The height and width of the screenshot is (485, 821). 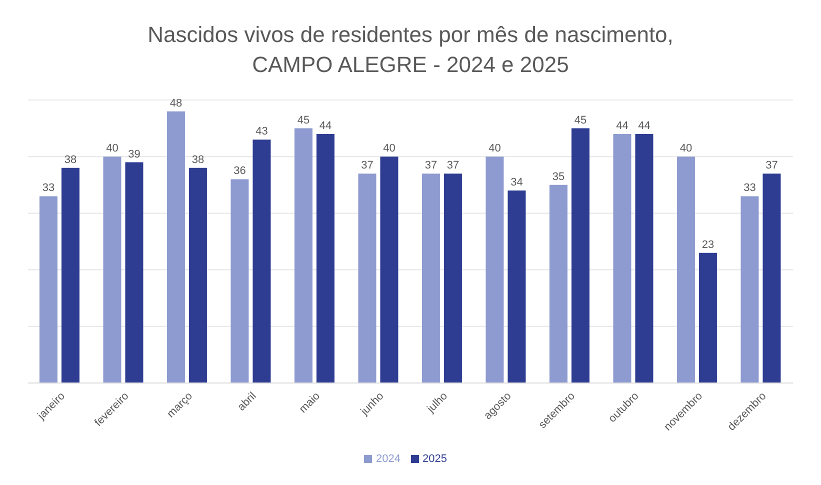 I want to click on data-label: 36, so click(x=240, y=171).